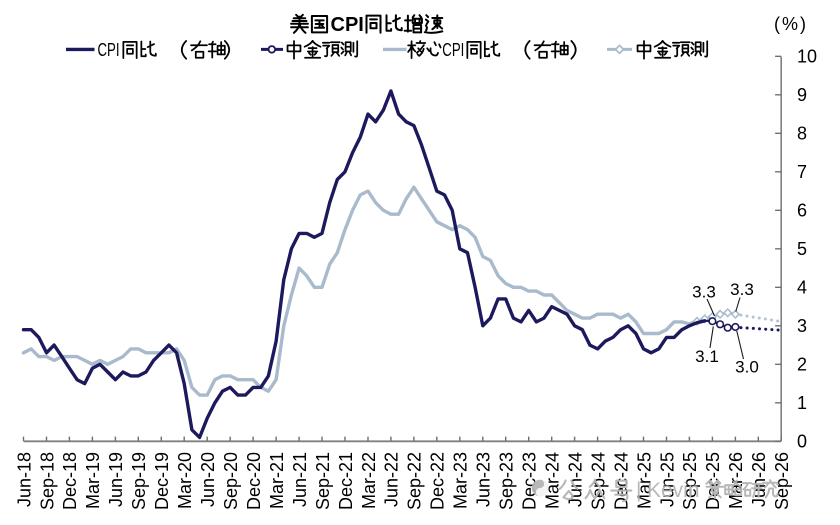  I want to click on svg-text: Mar-20, so click(185, 480).